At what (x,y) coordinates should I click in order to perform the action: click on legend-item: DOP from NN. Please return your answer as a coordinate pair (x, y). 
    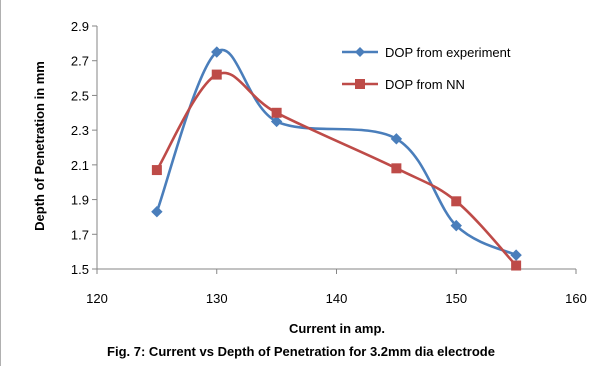
    Looking at the image, I should click on (403, 84).